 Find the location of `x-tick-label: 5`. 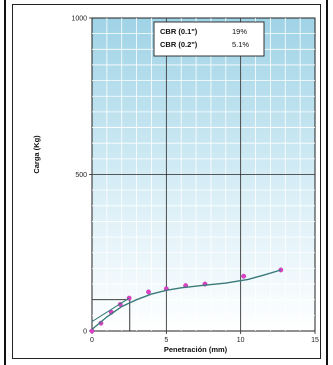

x-tick-label: 5 is located at coordinates (166, 340).